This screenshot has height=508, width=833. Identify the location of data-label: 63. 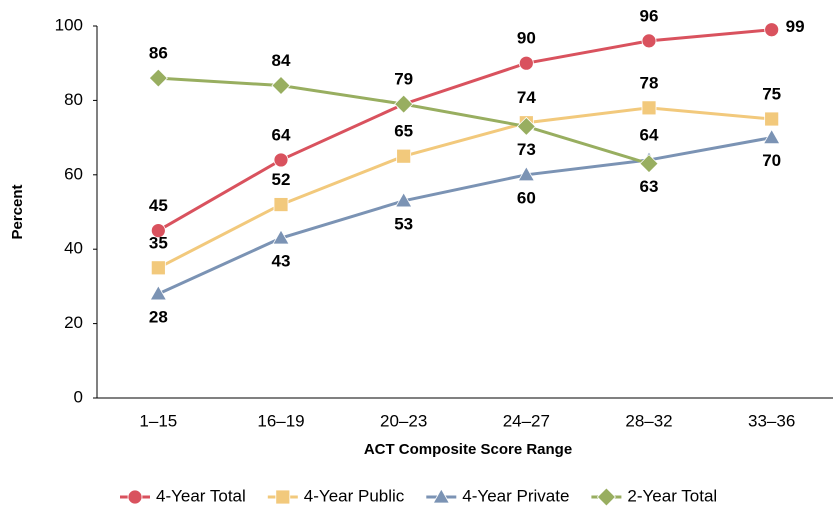
(649, 186).